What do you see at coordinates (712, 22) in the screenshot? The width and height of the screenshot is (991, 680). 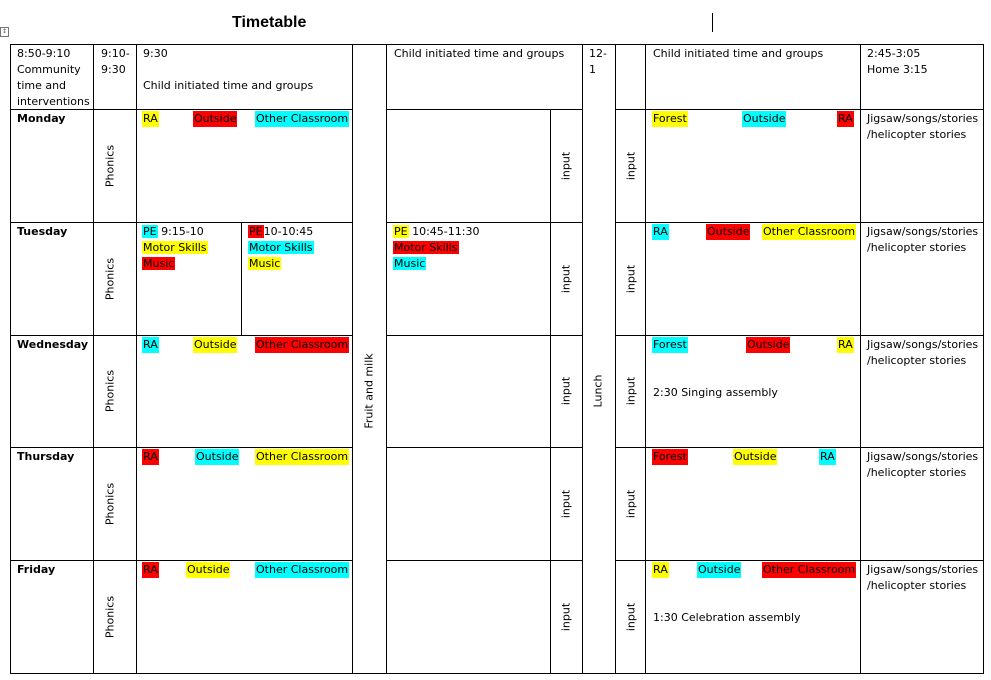 I see `text-cursor` at bounding box center [712, 22].